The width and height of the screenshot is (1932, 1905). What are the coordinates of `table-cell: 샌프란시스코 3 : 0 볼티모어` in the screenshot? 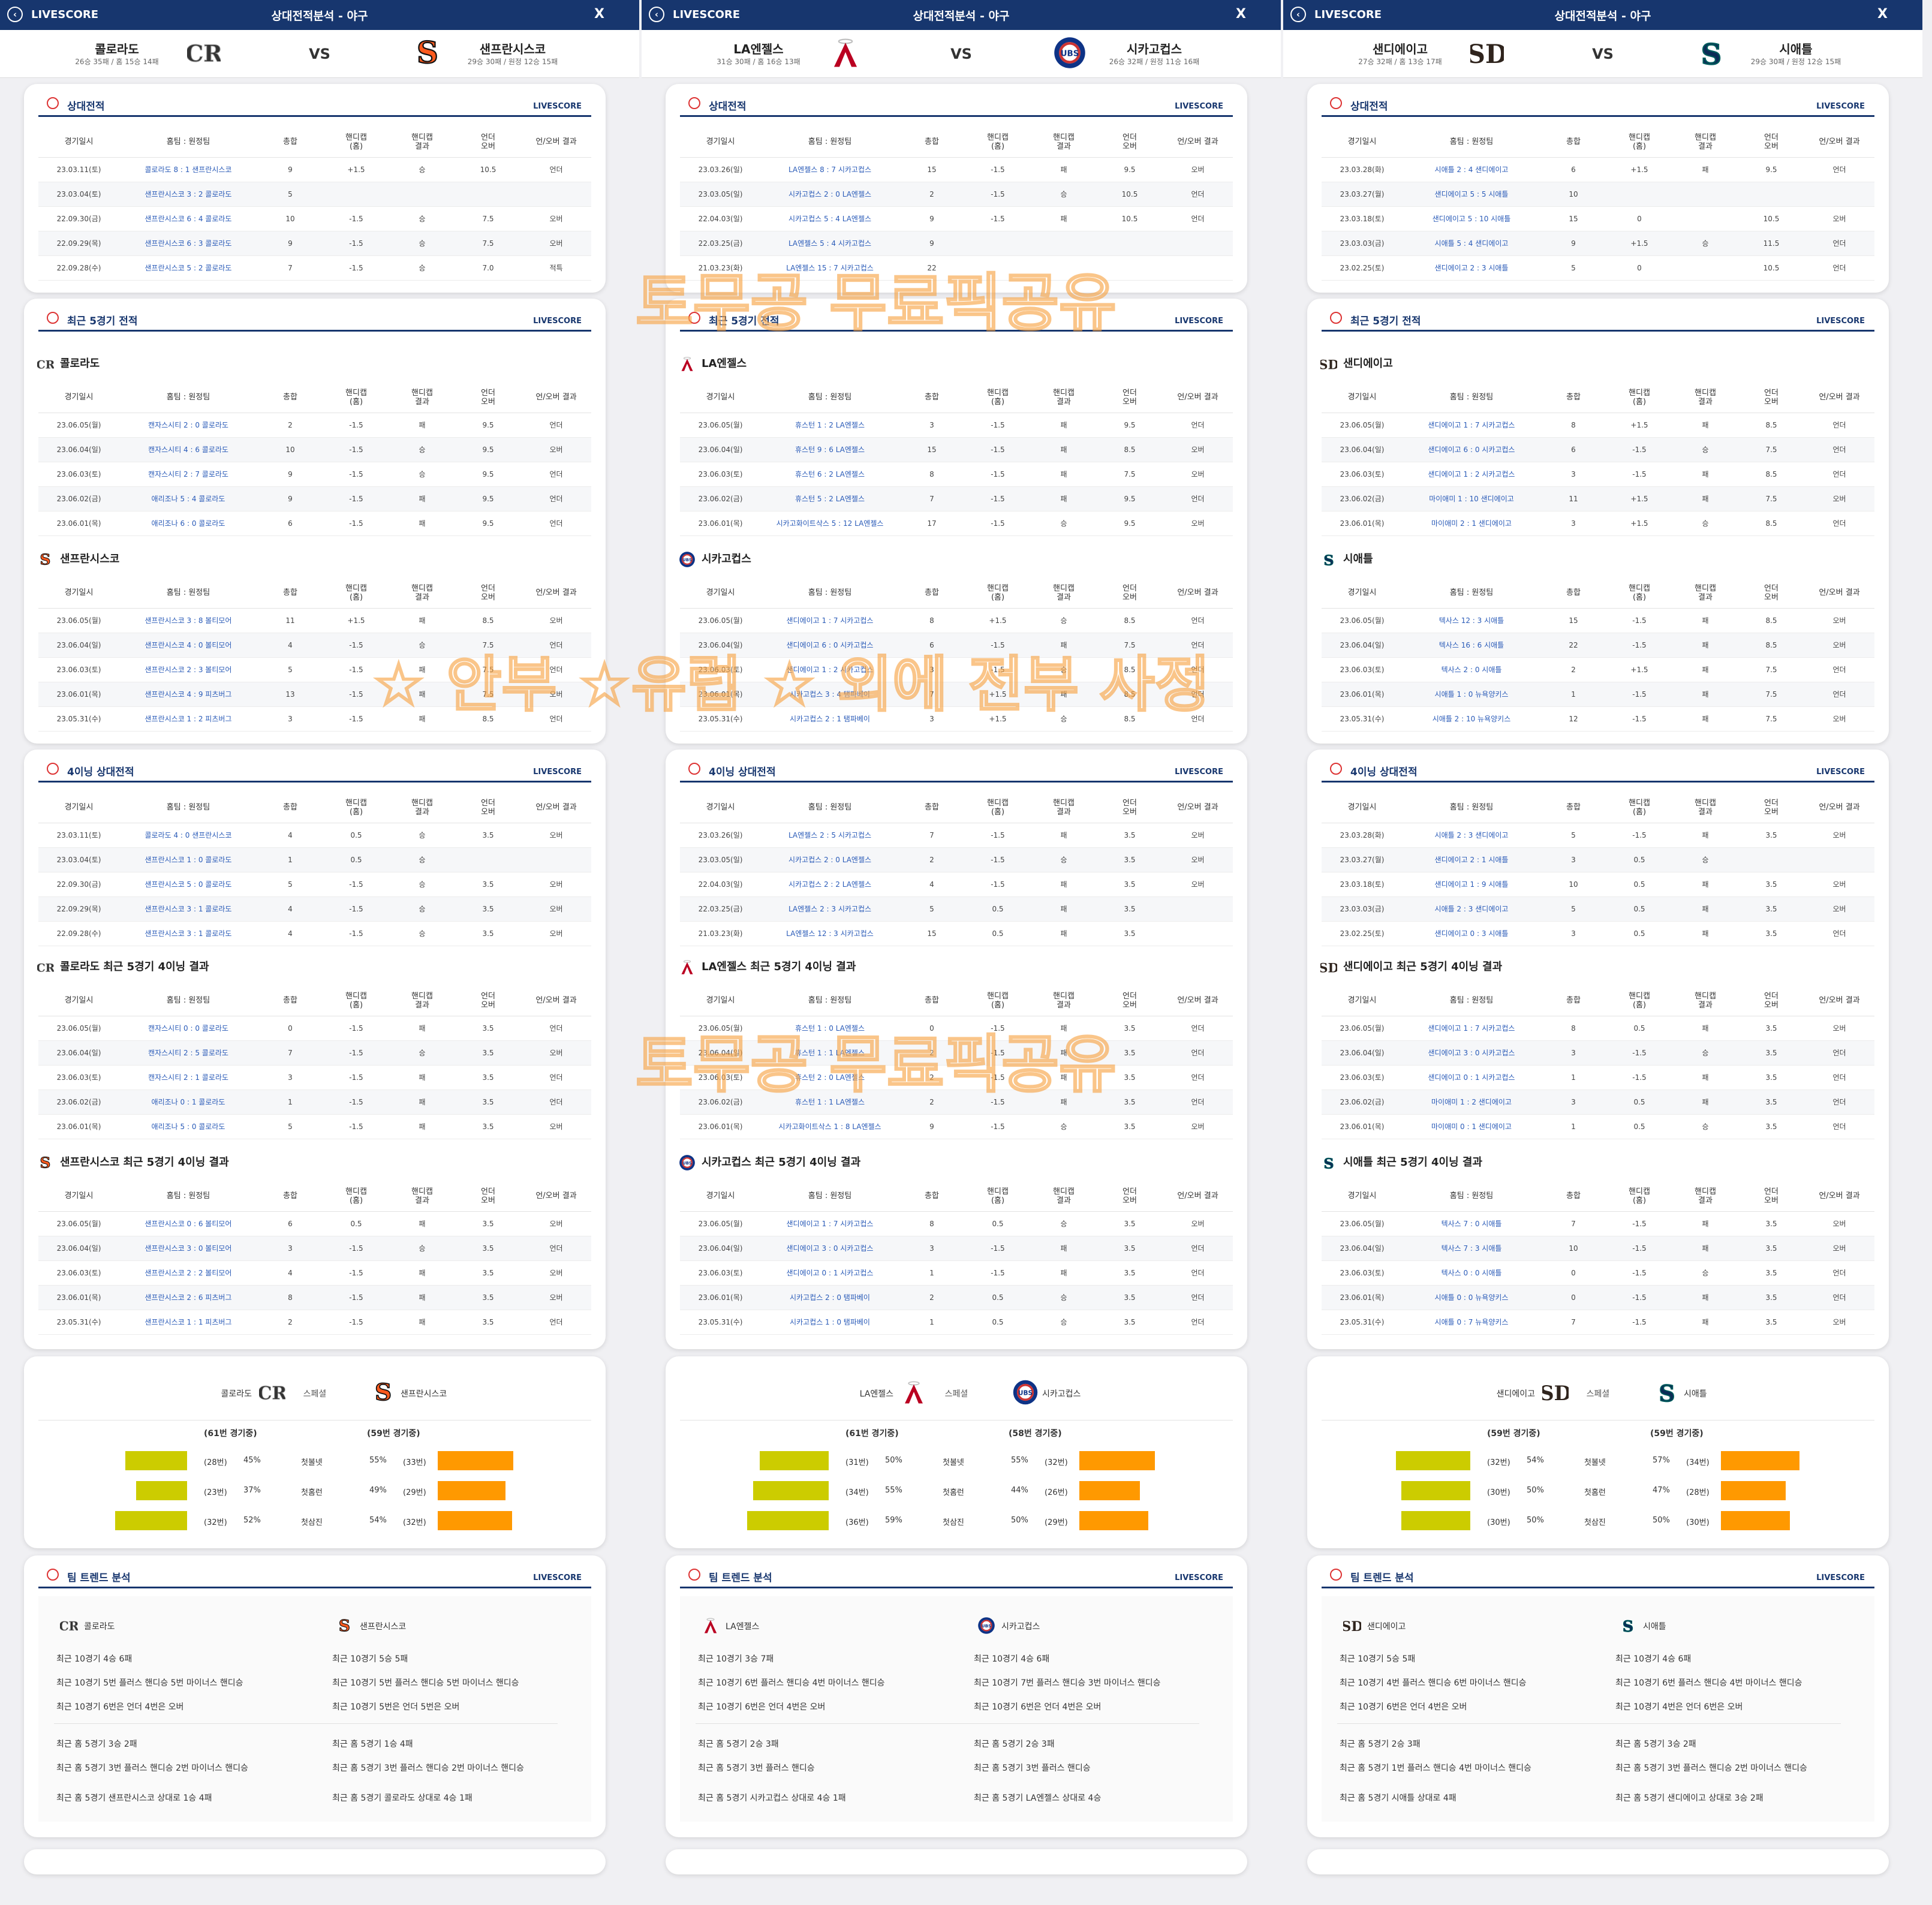 It's located at (188, 1248).